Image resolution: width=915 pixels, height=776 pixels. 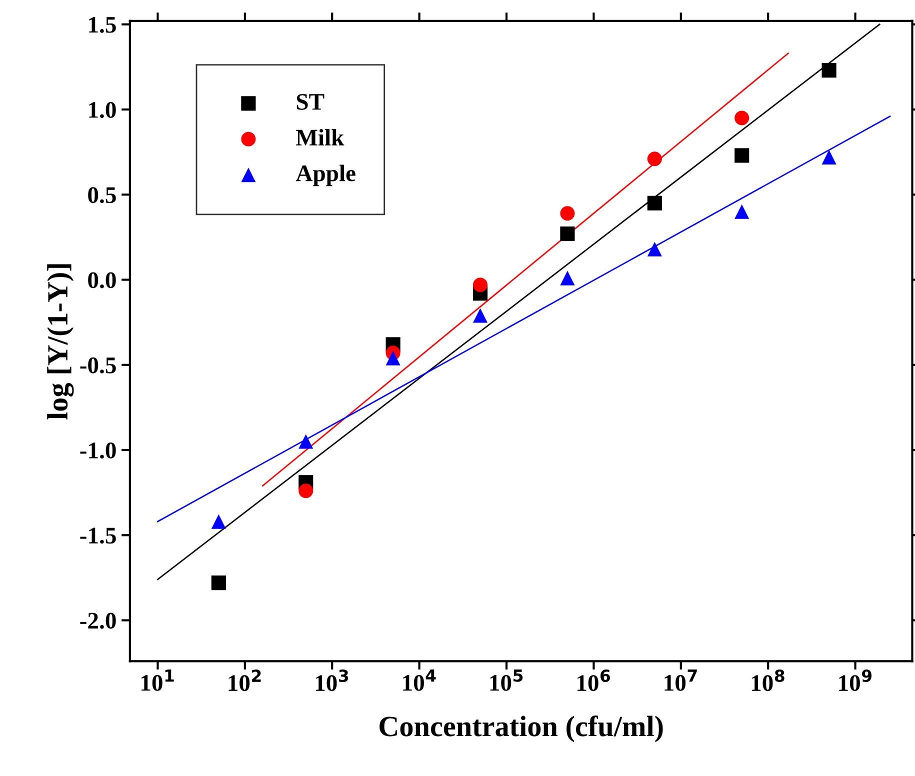 I want to click on y-tick-label: -1.0, so click(x=98, y=450).